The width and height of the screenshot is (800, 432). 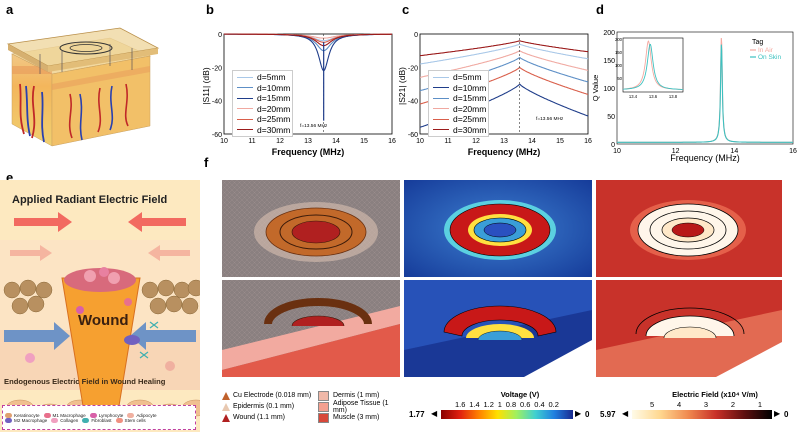 What do you see at coordinates (206, 162) in the screenshot?
I see `panel-label-f: f` at bounding box center [206, 162].